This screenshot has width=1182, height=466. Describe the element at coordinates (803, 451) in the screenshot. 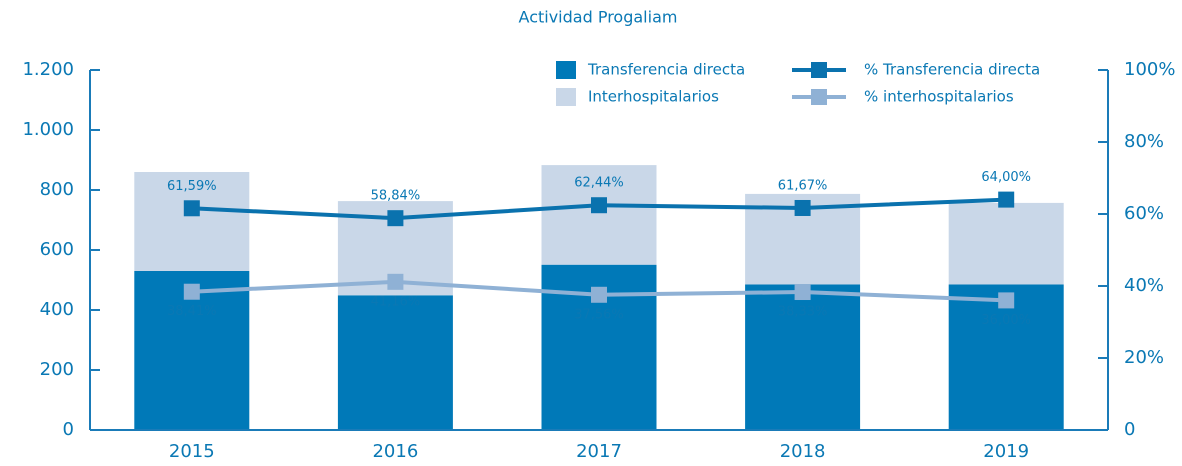

I see `x-tick-label: 2018` at that location.